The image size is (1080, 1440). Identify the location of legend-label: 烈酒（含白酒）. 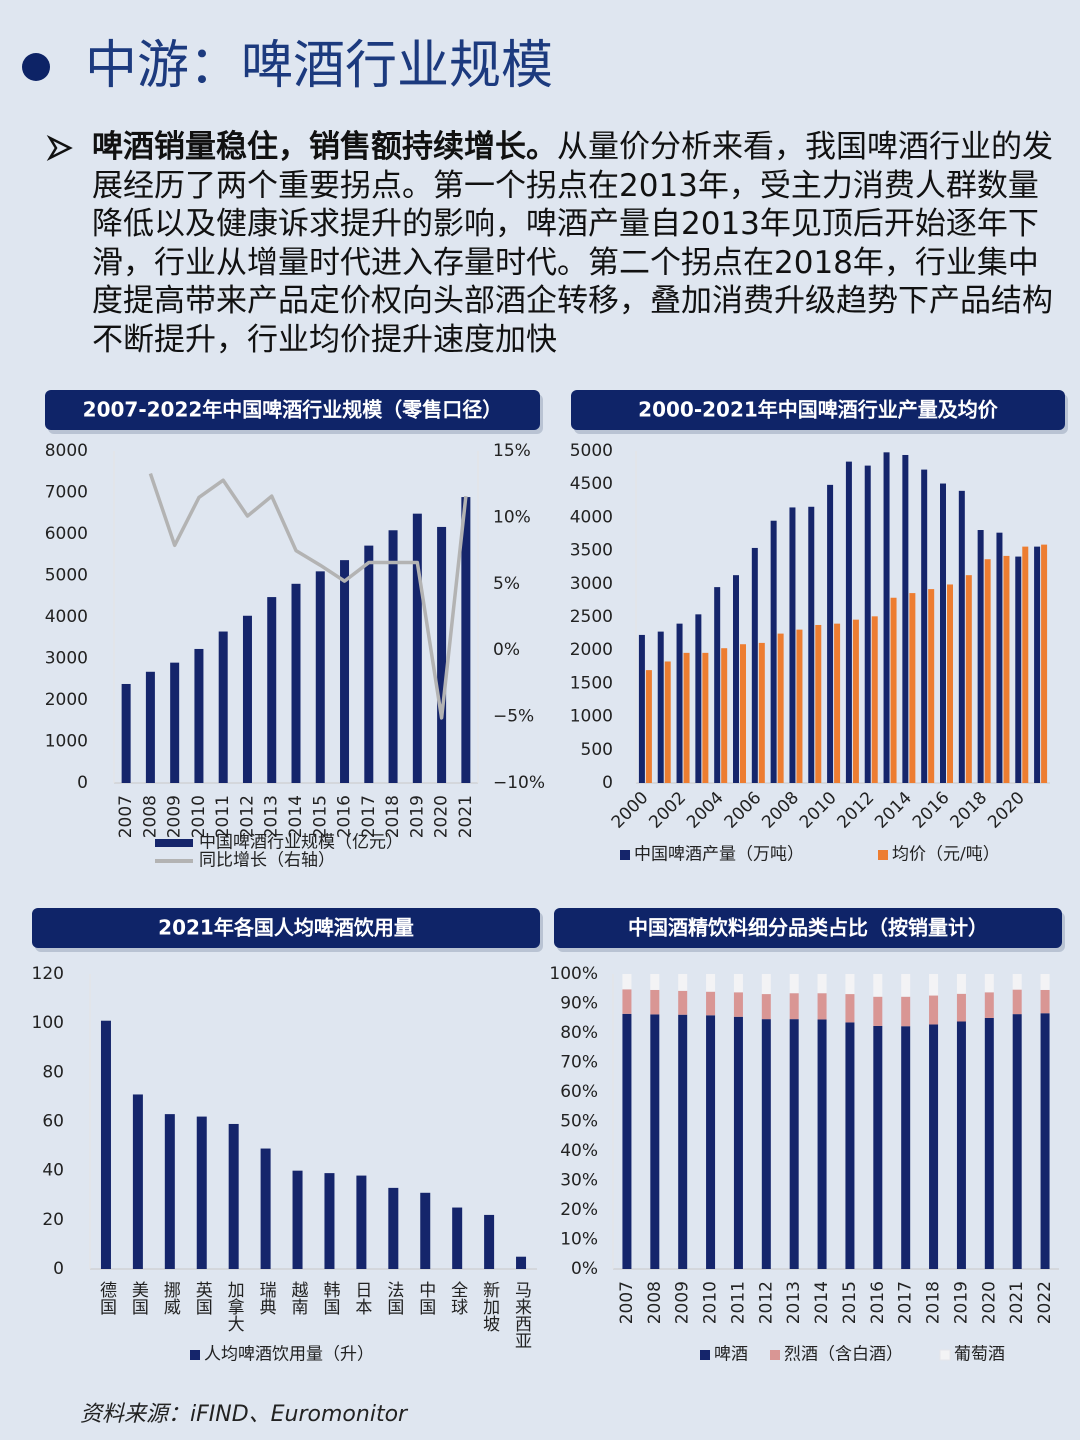
(843, 1355).